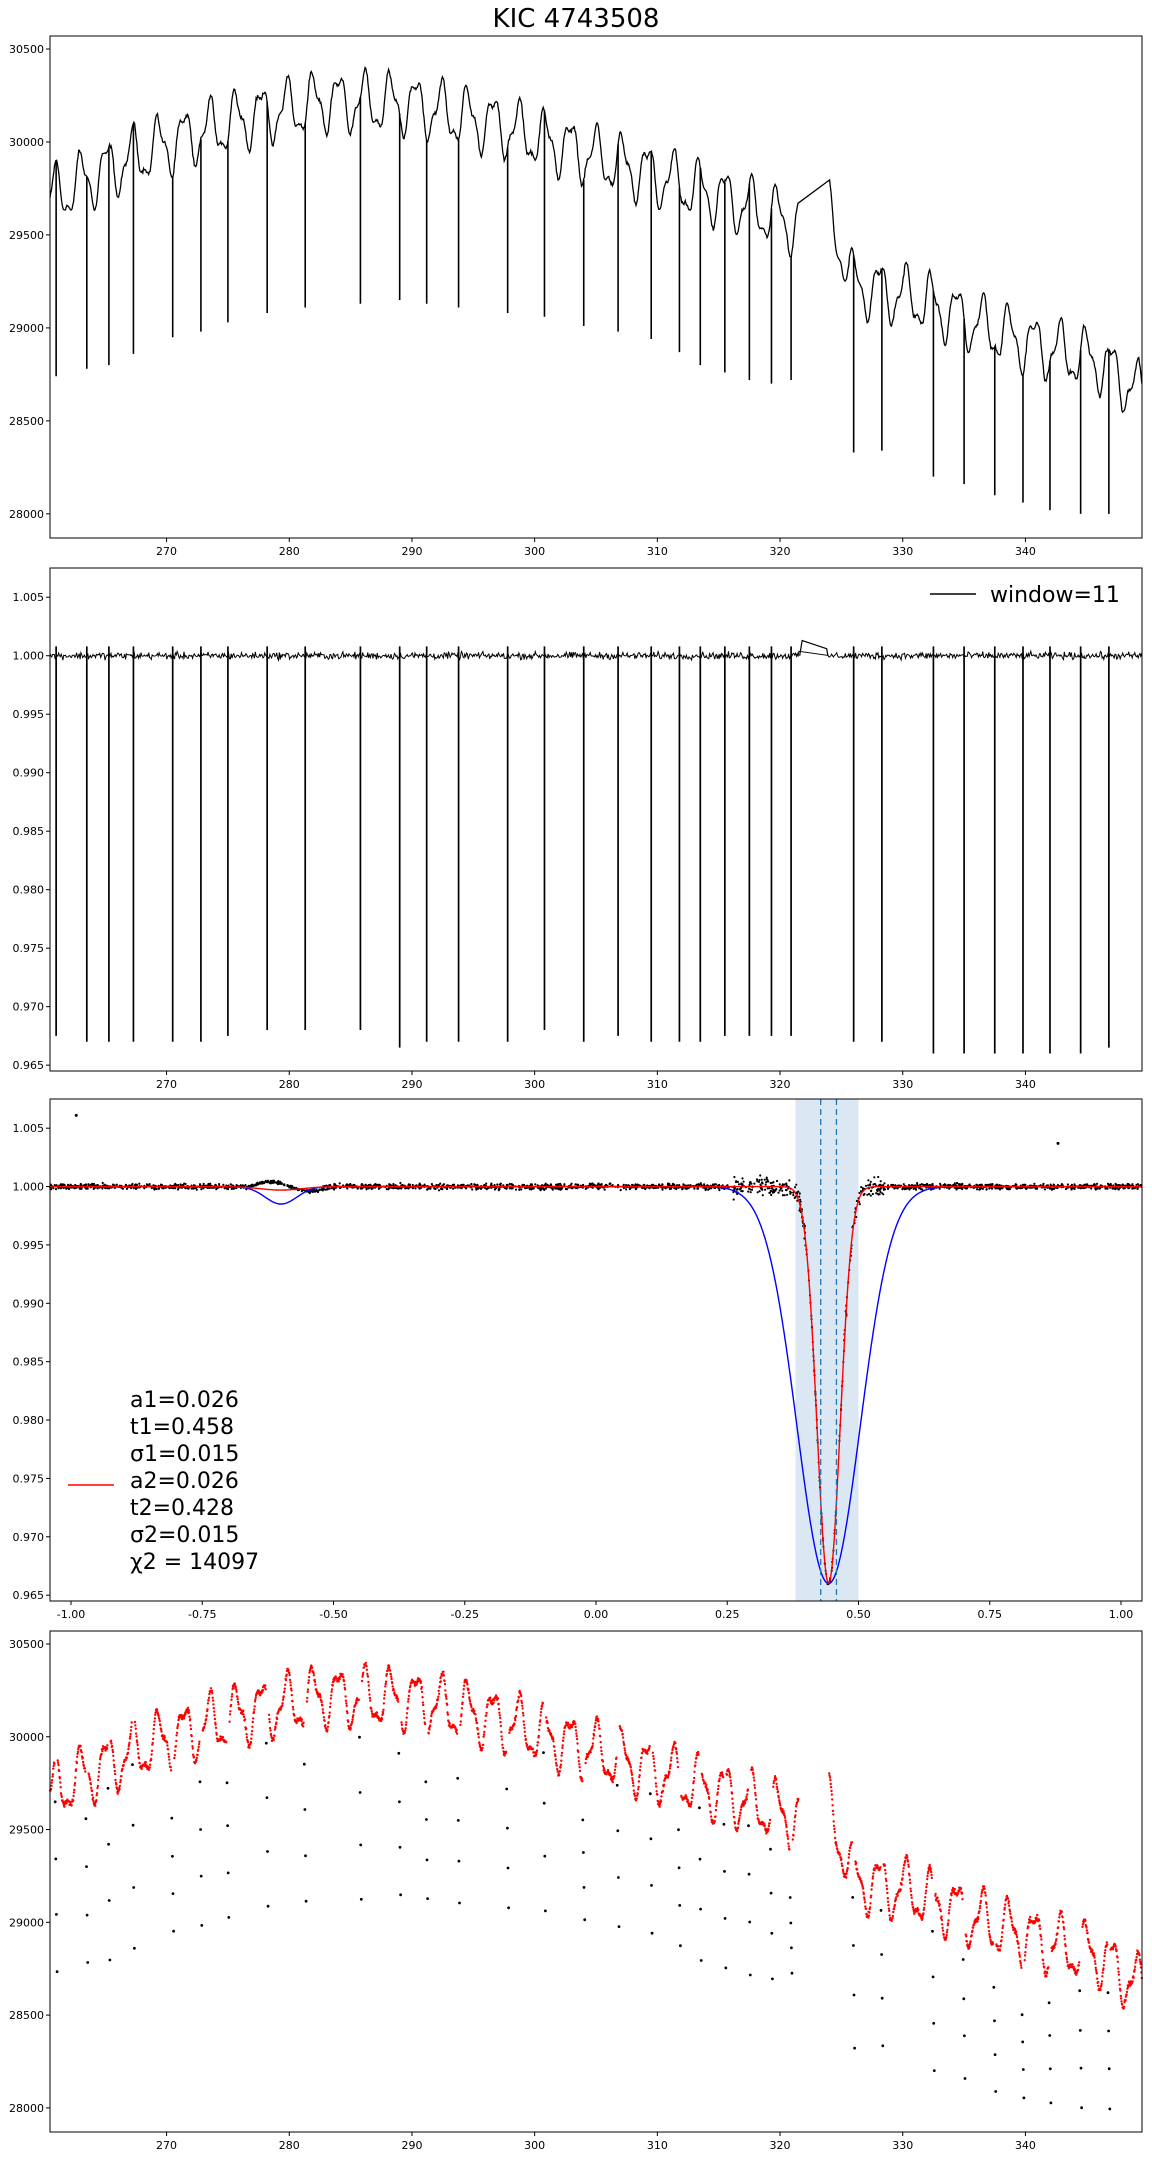 The height and width of the screenshot is (2160, 1152). Describe the element at coordinates (465, 1614) in the screenshot. I see `x-tick-label: -0.25` at that location.